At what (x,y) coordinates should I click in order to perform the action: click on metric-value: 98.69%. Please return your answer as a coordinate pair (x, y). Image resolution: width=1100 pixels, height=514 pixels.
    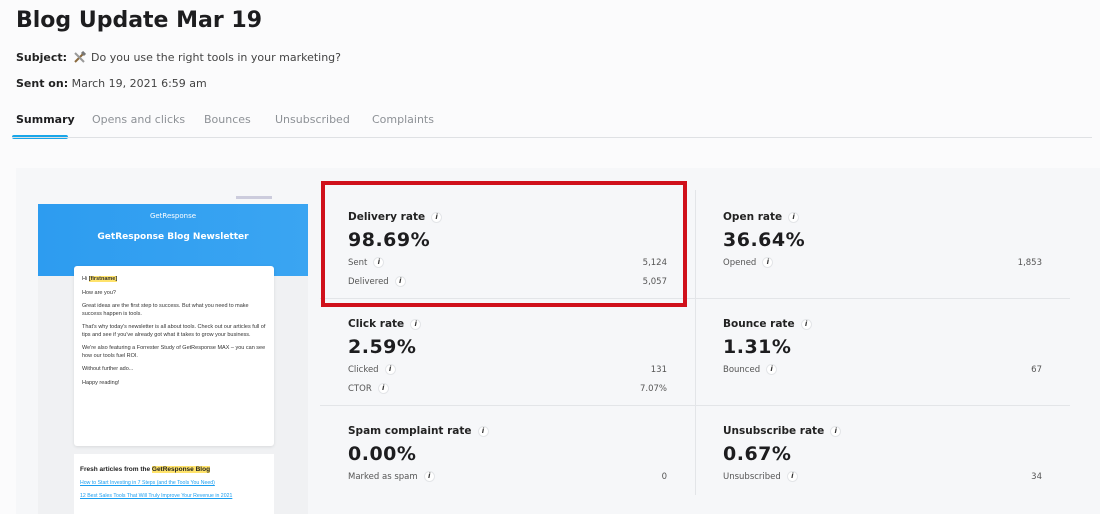
    Looking at the image, I should click on (389, 240).